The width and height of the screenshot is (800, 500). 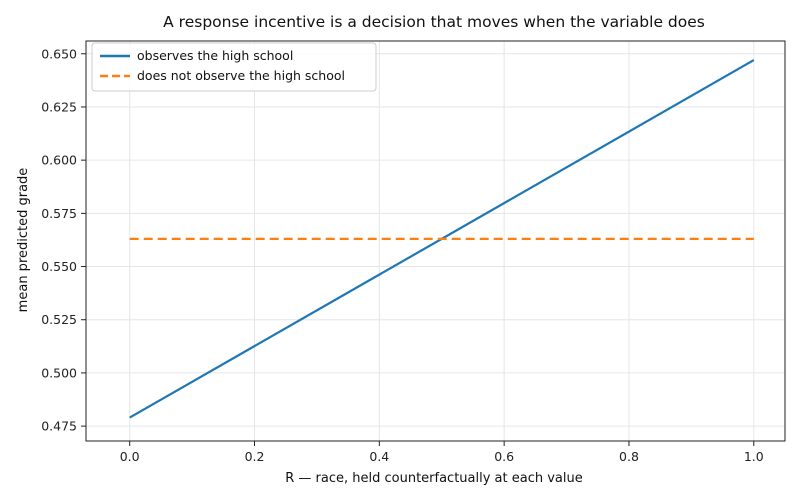 I want to click on x-tick-label: 0.2, so click(x=255, y=456).